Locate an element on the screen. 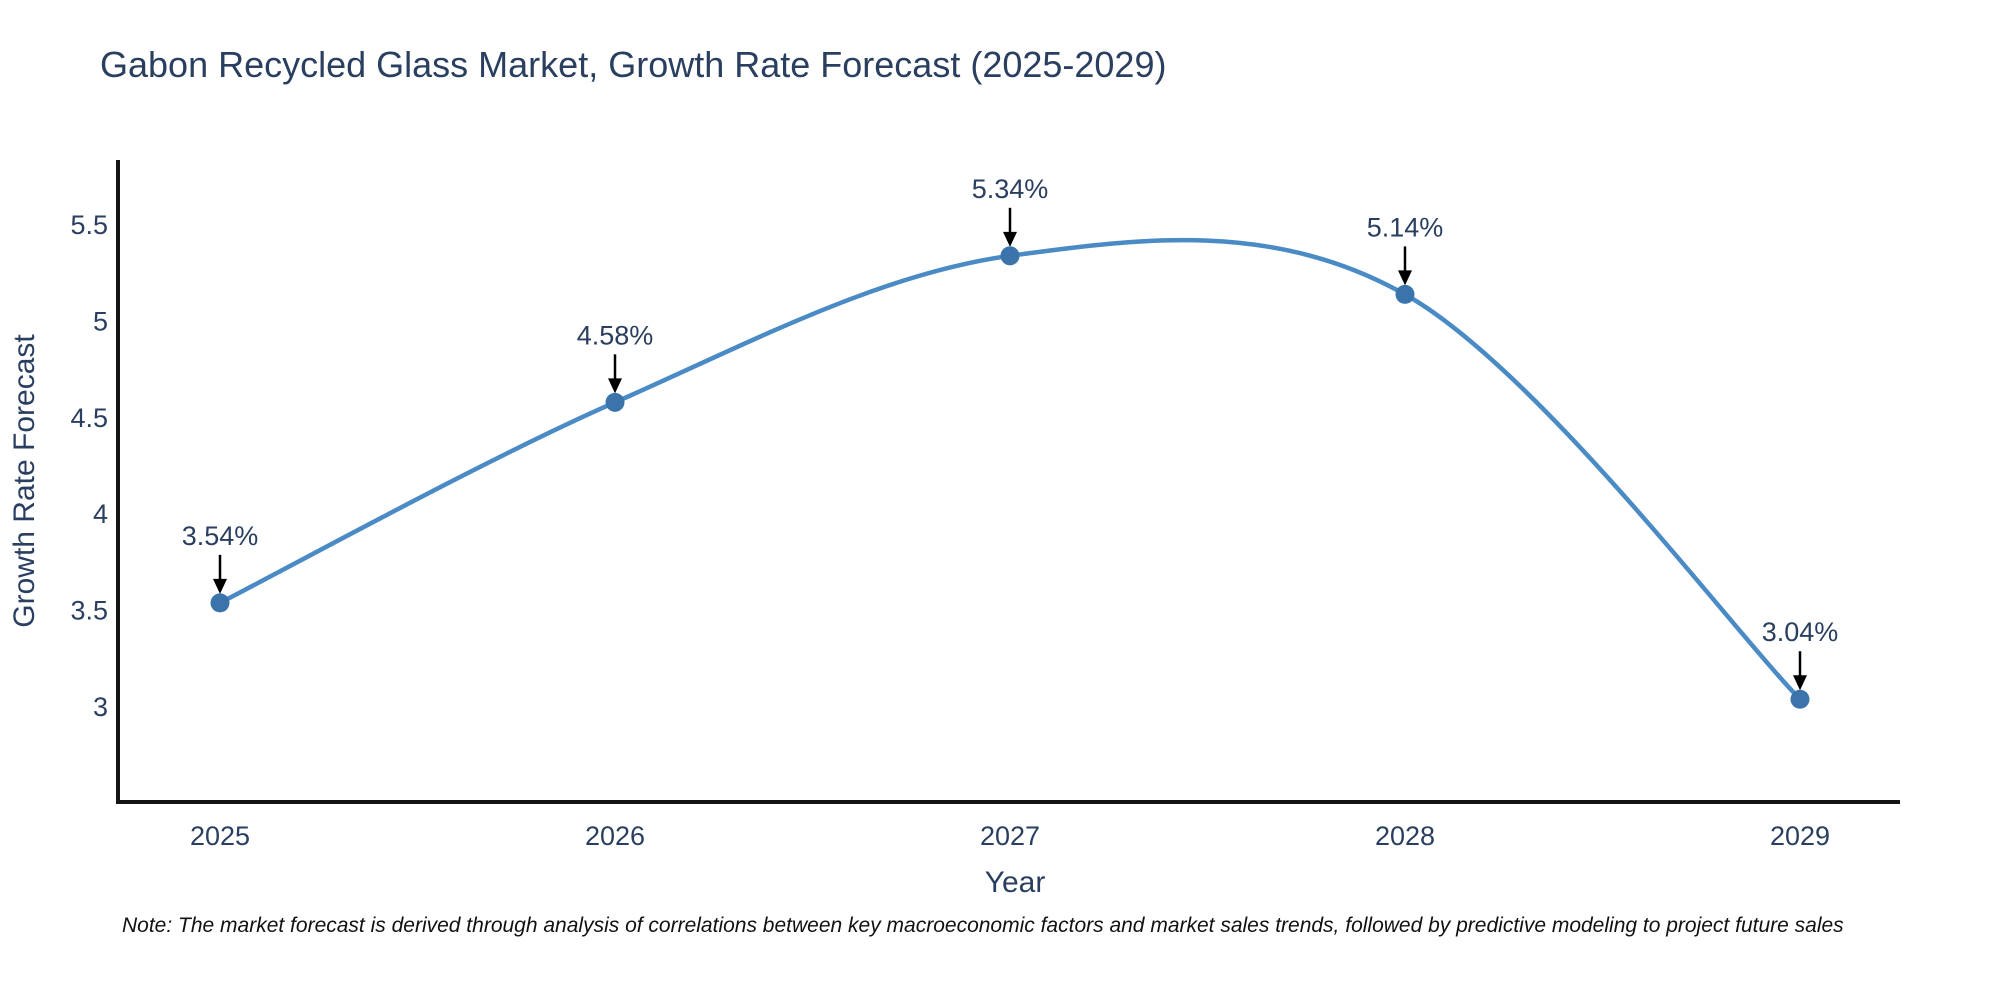 This screenshot has width=2000, height=1000. x-tick-label: 2028 is located at coordinates (1405, 836).